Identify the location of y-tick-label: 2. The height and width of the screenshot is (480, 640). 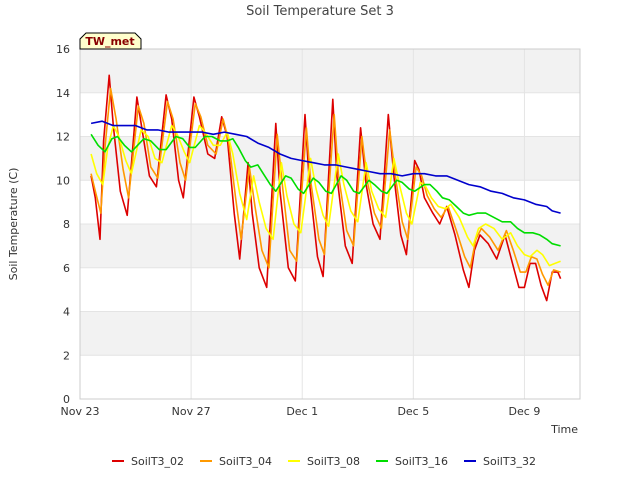
(66, 355).